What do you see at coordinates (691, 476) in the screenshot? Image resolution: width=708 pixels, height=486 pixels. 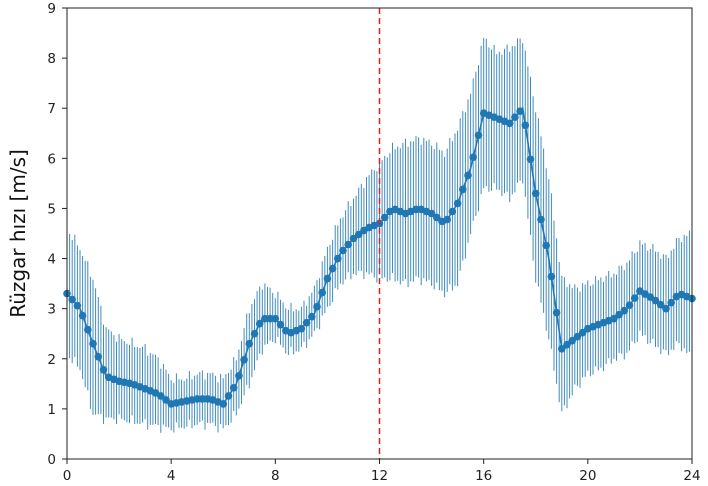 I see `x-tick-label: 24` at bounding box center [691, 476].